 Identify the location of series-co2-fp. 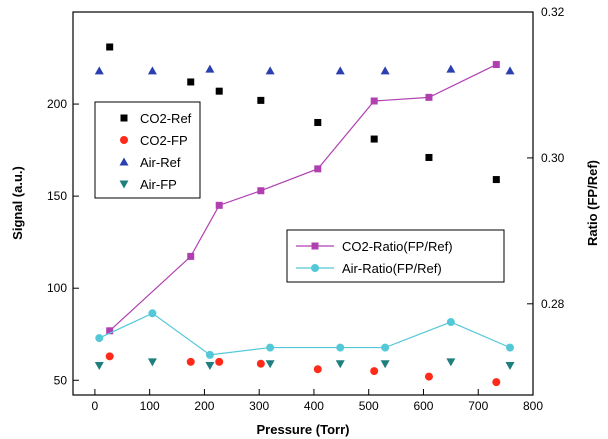
(303, 369).